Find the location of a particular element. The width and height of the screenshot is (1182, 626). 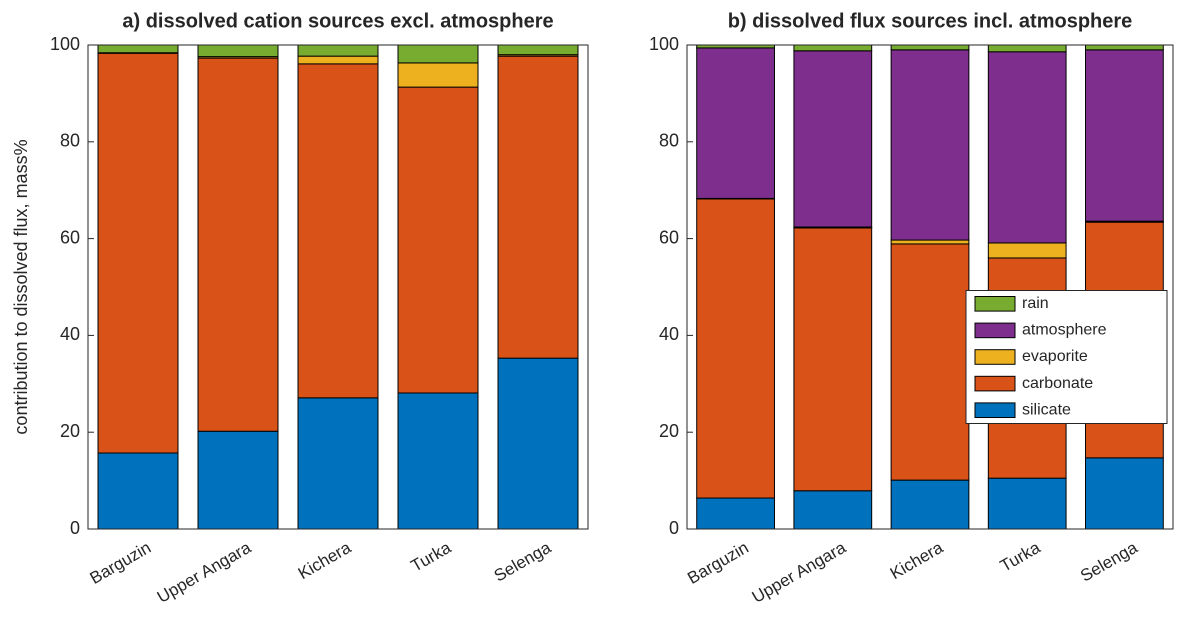

legend-label: rain is located at coordinates (1035, 303).